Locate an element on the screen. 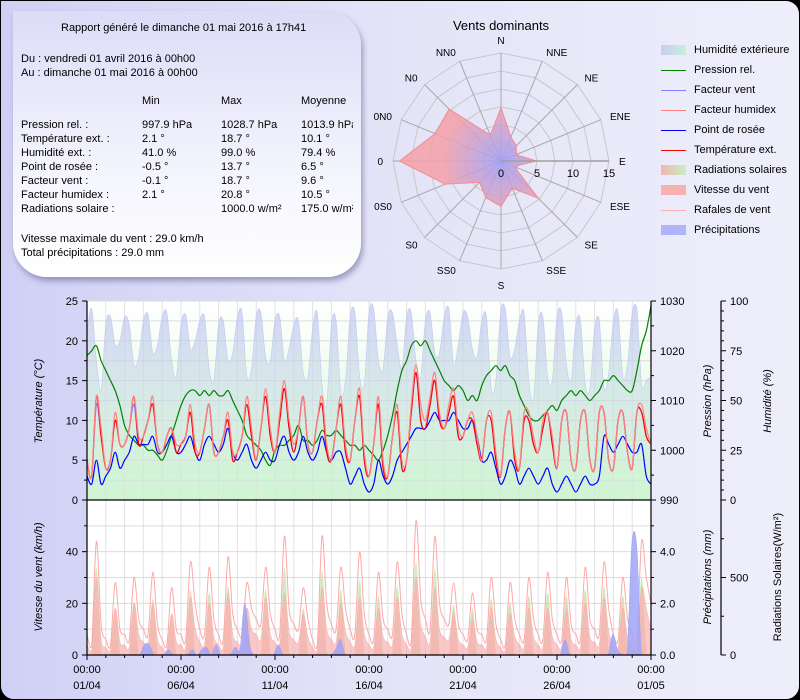 The width and height of the screenshot is (800, 700). row-max: 1000.0 w/m² is located at coordinates (251, 209).